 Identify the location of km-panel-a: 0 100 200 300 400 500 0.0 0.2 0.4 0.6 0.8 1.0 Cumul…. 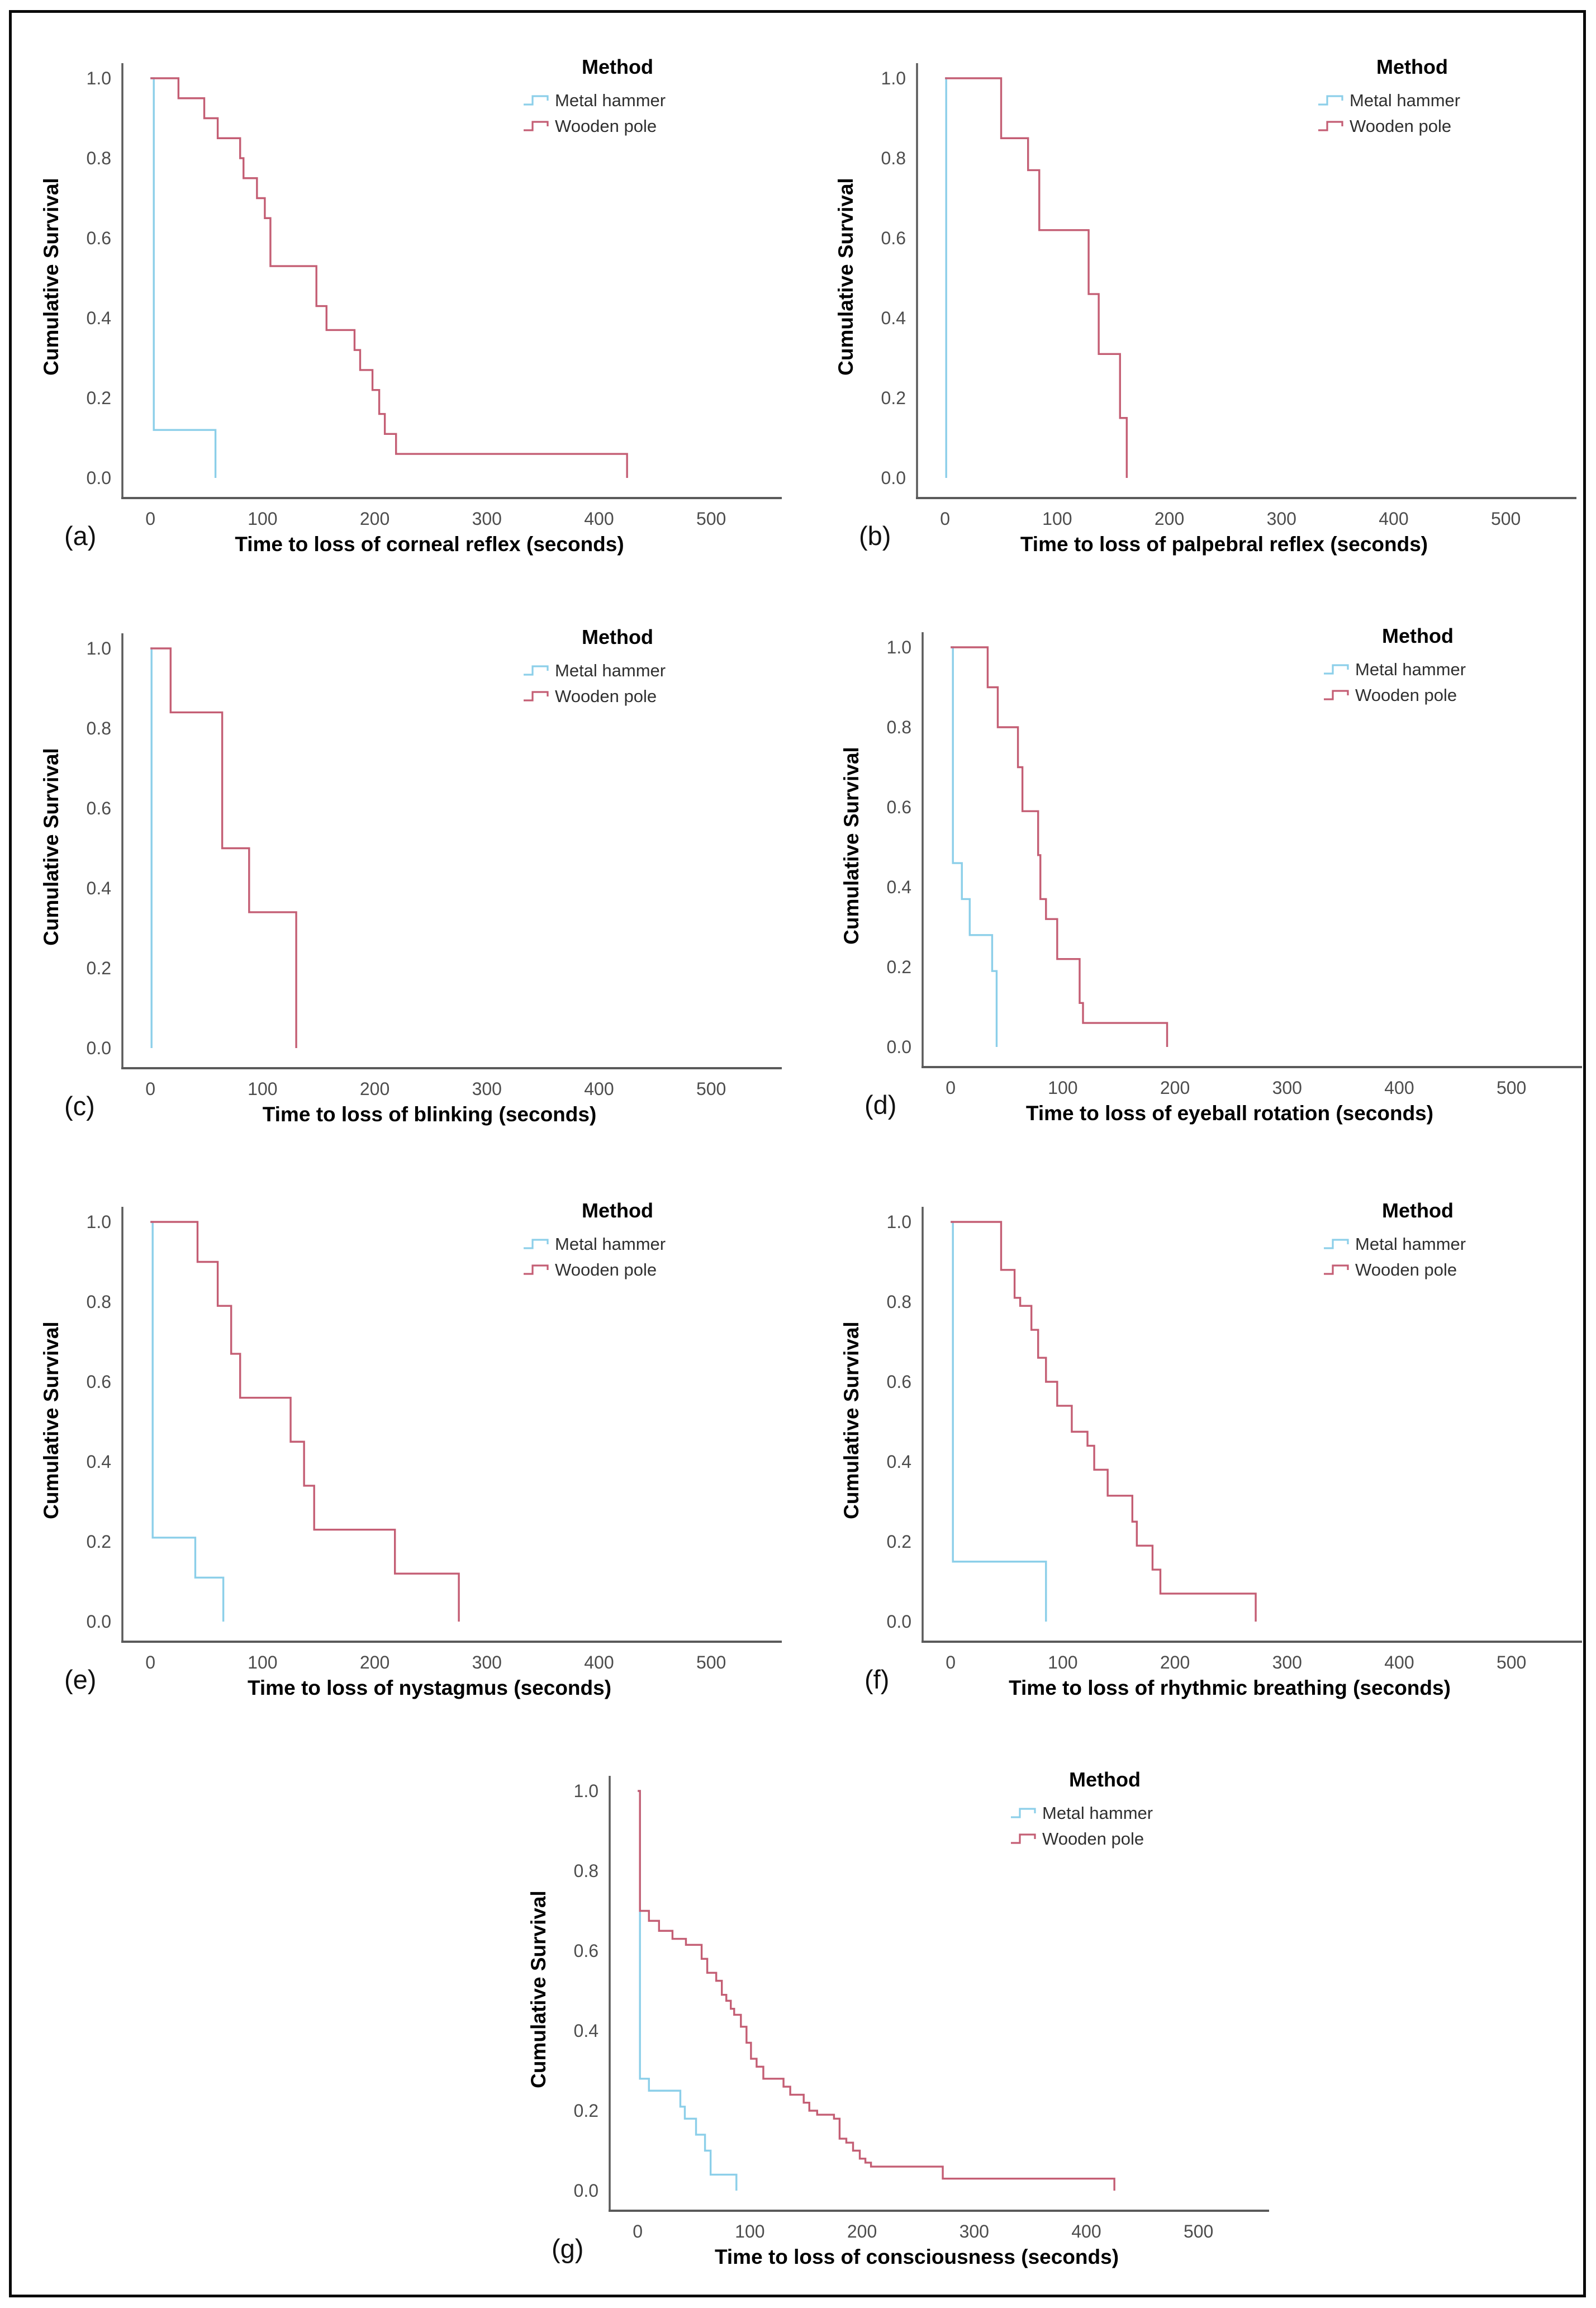
(408, 303).